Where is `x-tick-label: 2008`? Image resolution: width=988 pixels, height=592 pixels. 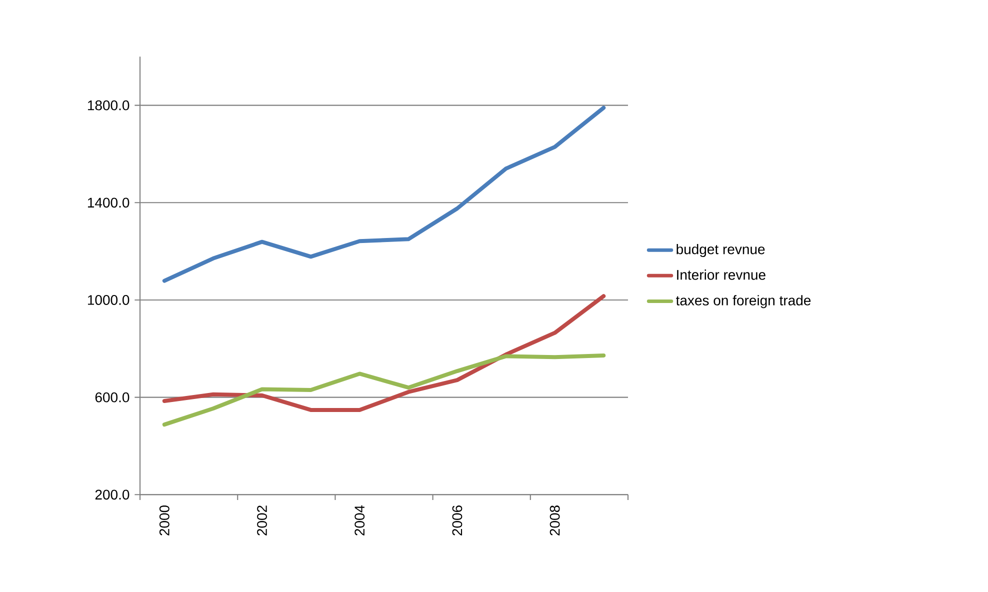
x-tick-label: 2008 is located at coordinates (555, 521).